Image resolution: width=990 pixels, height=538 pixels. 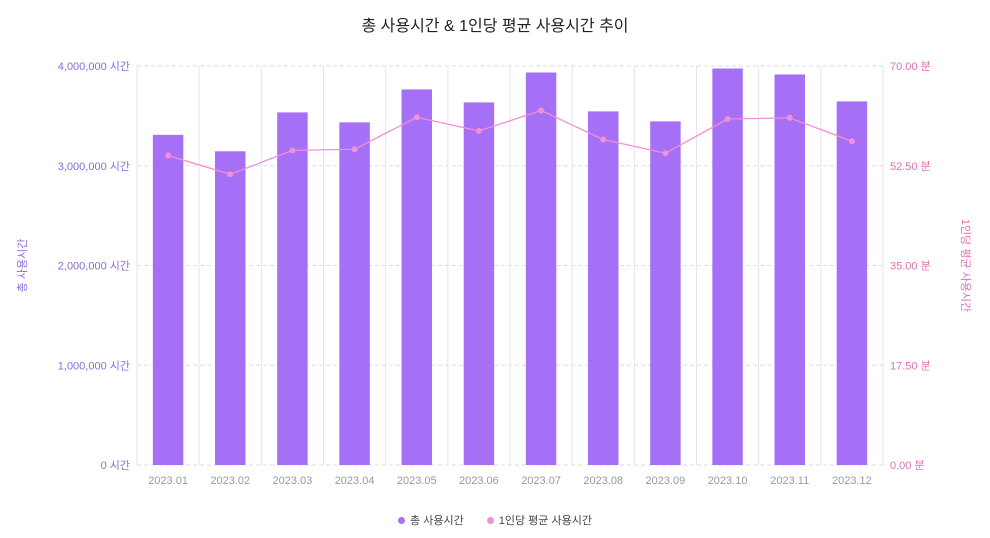 What do you see at coordinates (168, 481) in the screenshot?
I see `x-tick-label: 2023.01` at bounding box center [168, 481].